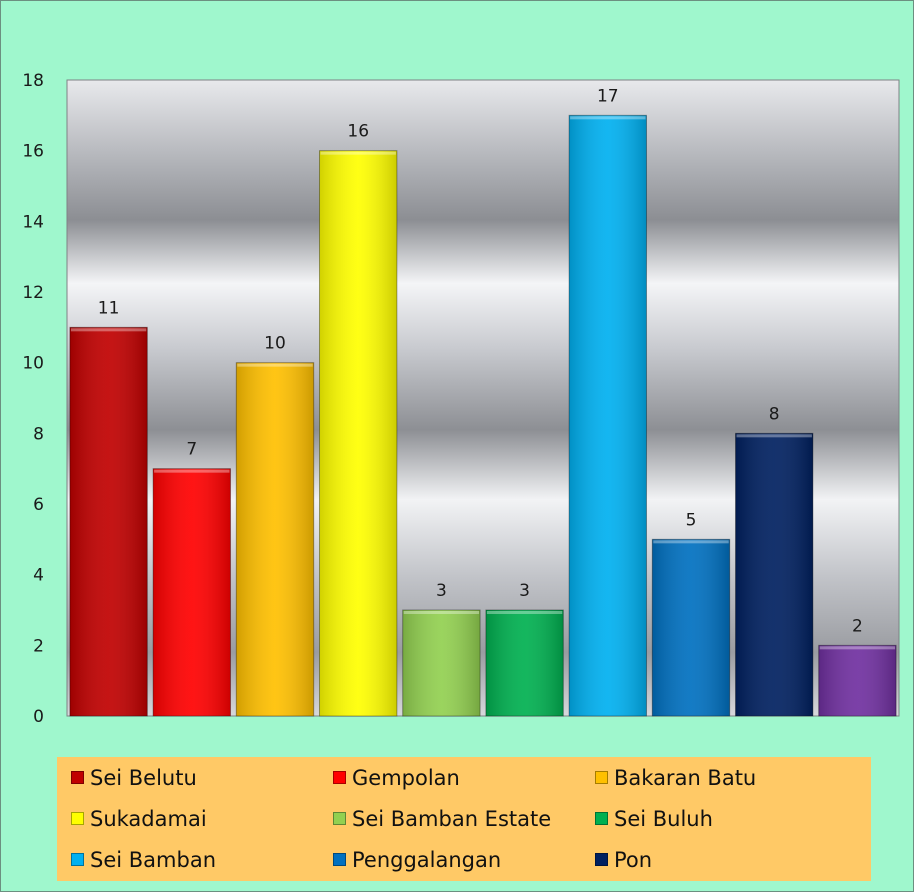  Describe the element at coordinates (633, 859) in the screenshot. I see `legend-label: Pon` at that location.